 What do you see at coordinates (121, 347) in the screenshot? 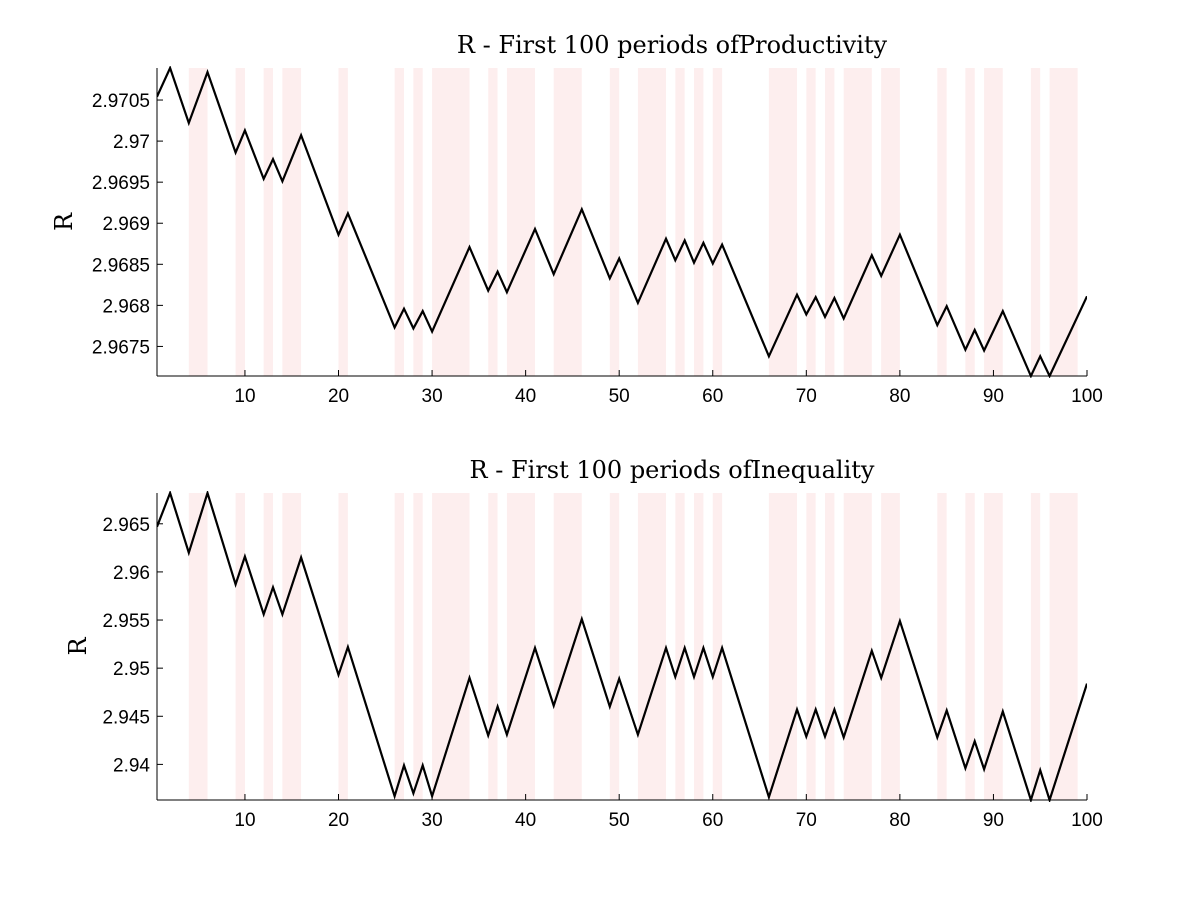
I see `y-tick-label: 2.9675` at bounding box center [121, 347].